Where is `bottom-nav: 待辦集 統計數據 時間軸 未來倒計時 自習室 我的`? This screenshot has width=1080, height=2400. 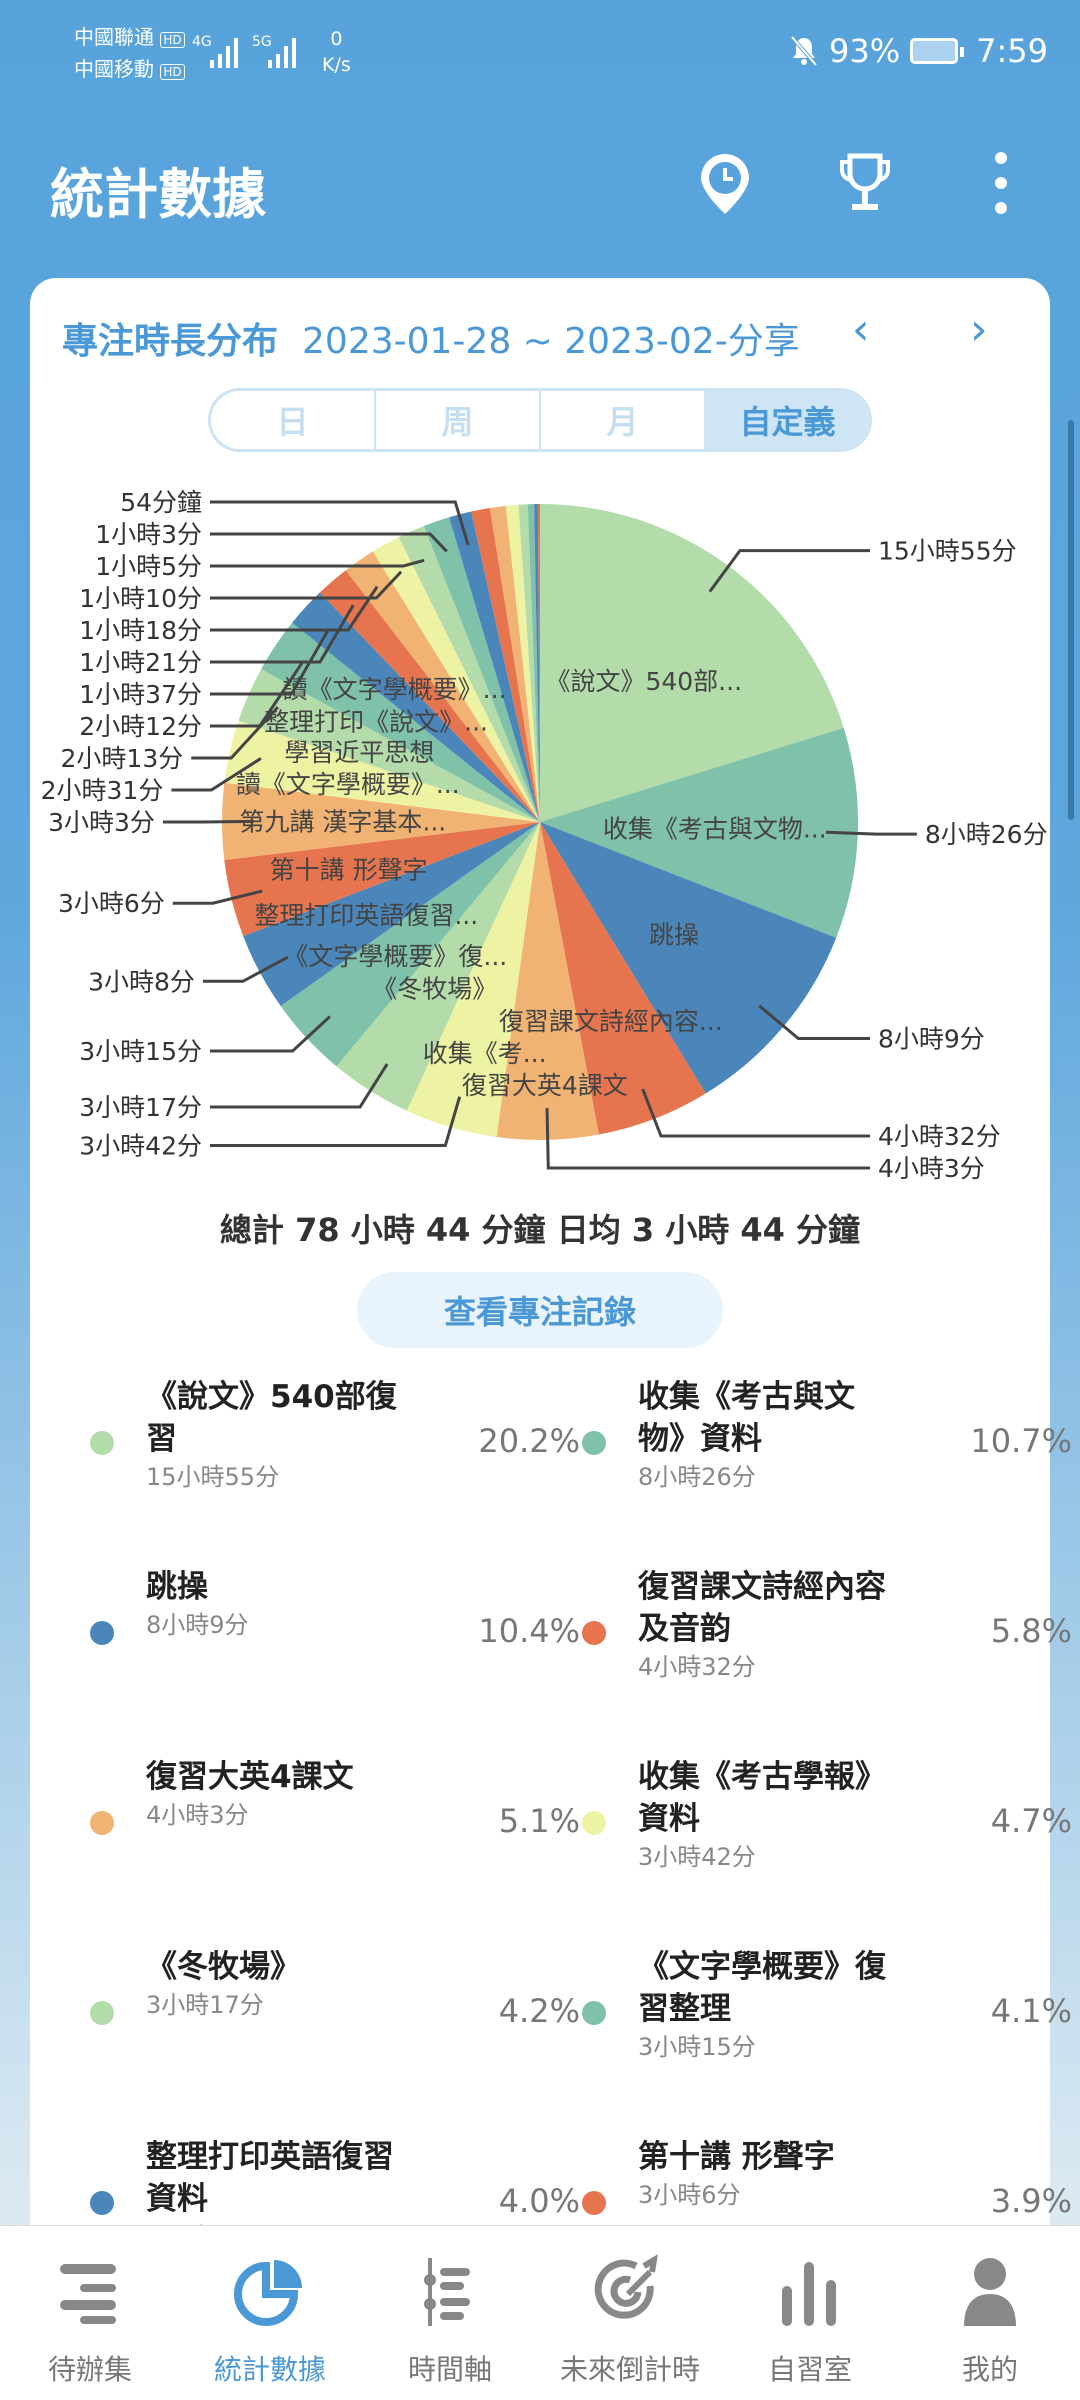
bottom-nav: 待辦集 統計數據 時間軸 未來倒計時 自習室 我的 is located at coordinates (540, 2312).